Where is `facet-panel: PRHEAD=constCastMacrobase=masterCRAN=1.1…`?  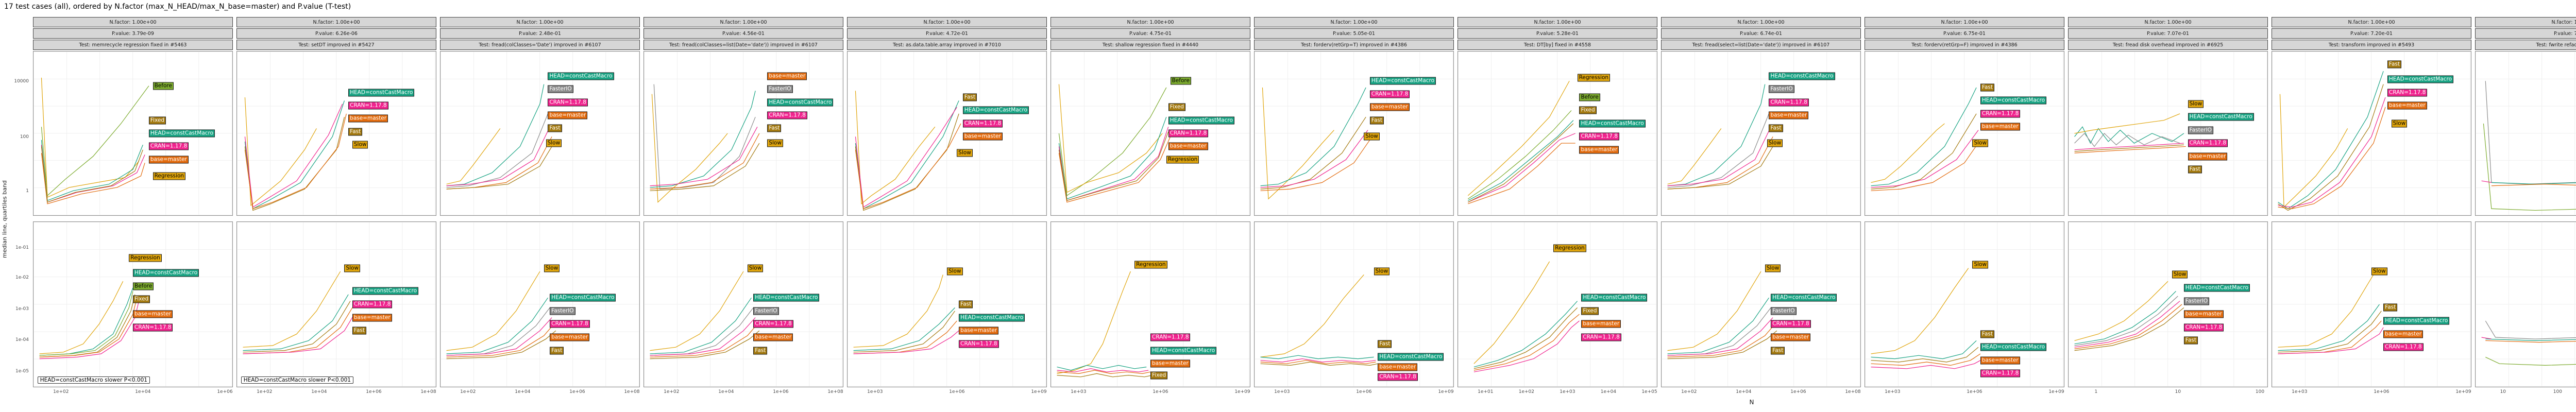 facet-panel: PRHEAD=constCastMacrobase=masterCRAN=1.1… is located at coordinates (2526, 133).